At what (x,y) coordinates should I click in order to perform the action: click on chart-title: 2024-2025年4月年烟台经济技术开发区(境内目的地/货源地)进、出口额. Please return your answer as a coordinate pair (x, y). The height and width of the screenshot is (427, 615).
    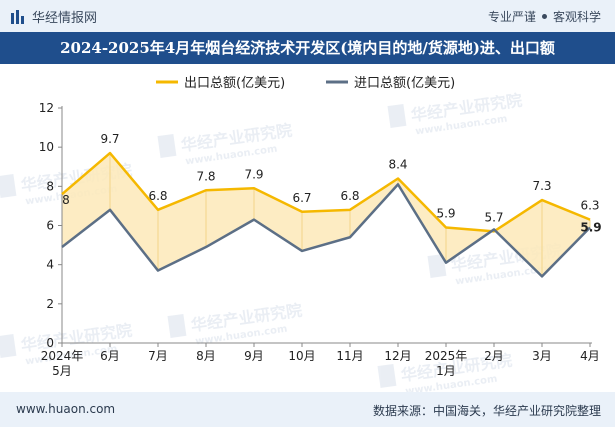
    Looking at the image, I should click on (307, 48).